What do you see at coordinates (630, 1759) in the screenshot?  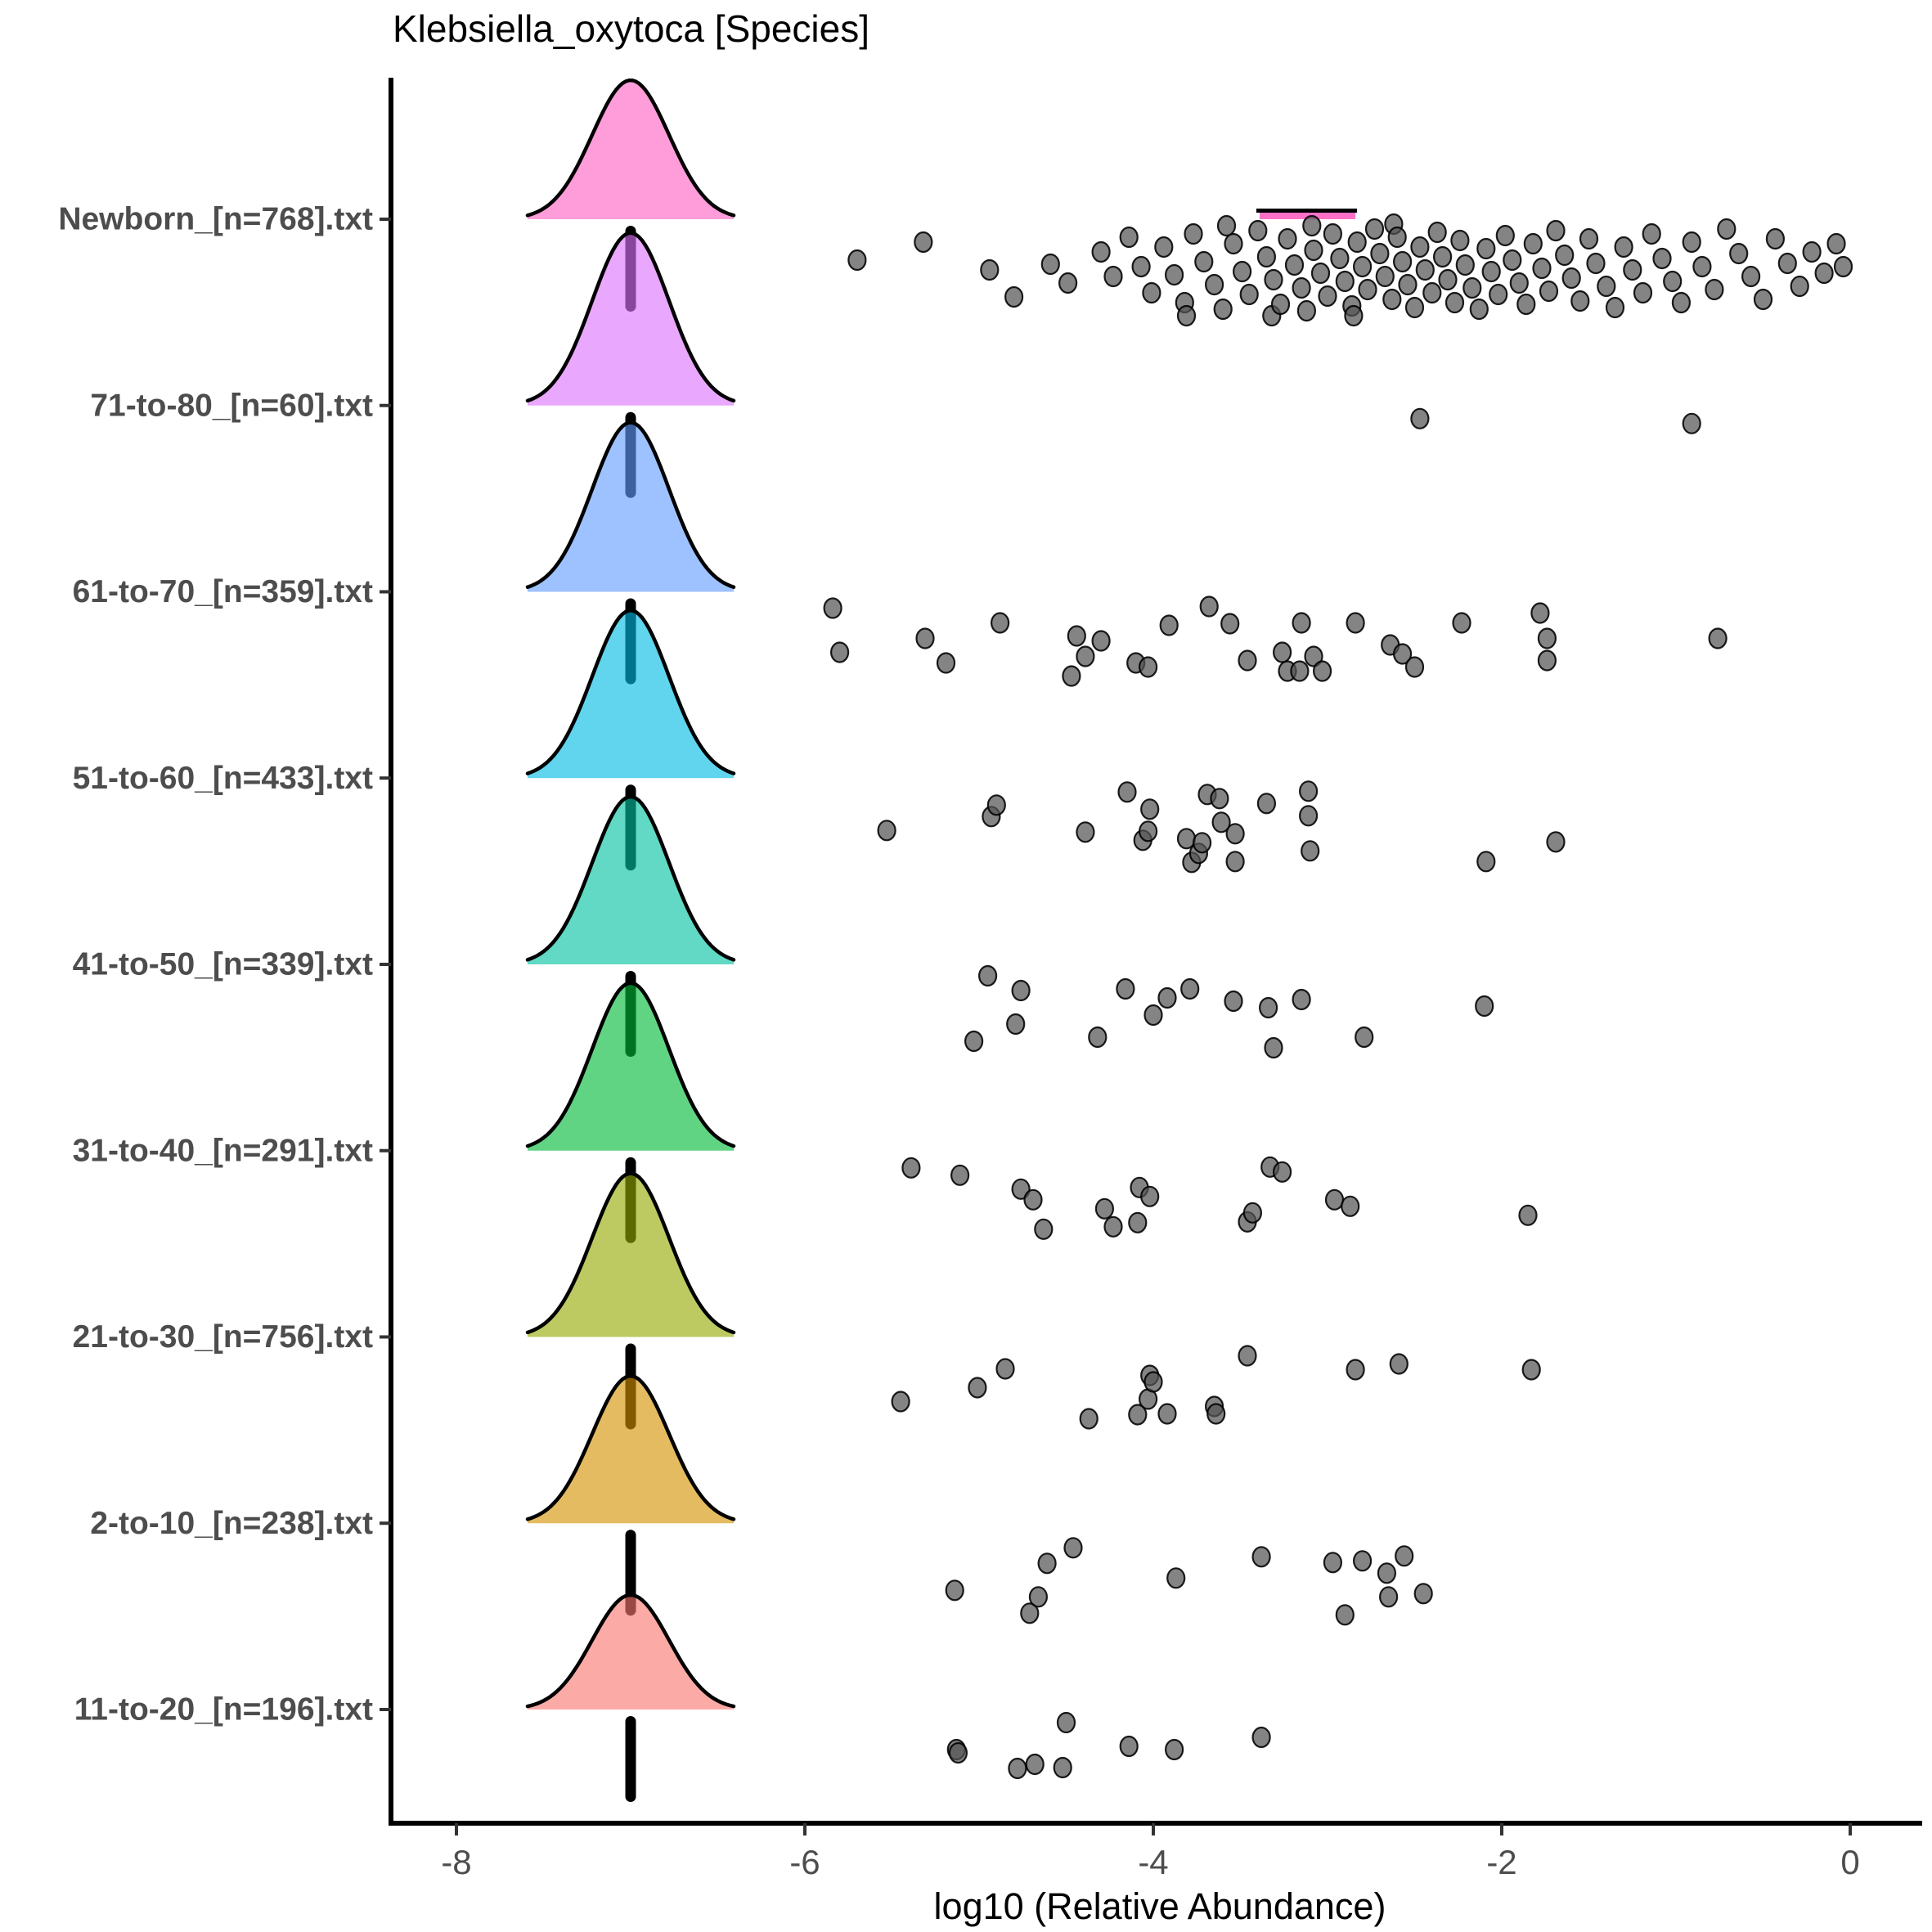 I see `median-bar` at bounding box center [630, 1759].